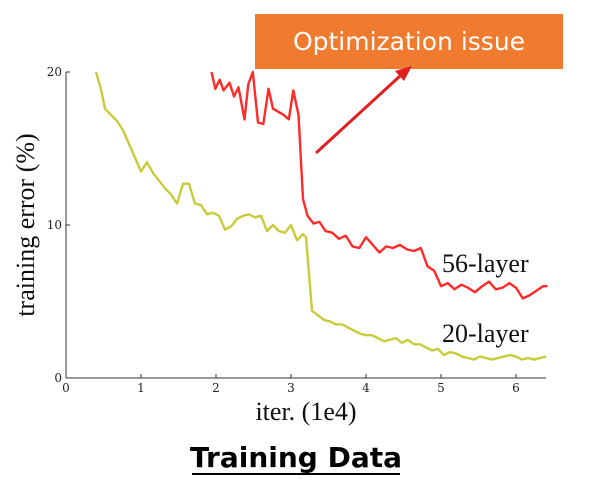  I want to click on x-tick-label: 2, so click(216, 388).